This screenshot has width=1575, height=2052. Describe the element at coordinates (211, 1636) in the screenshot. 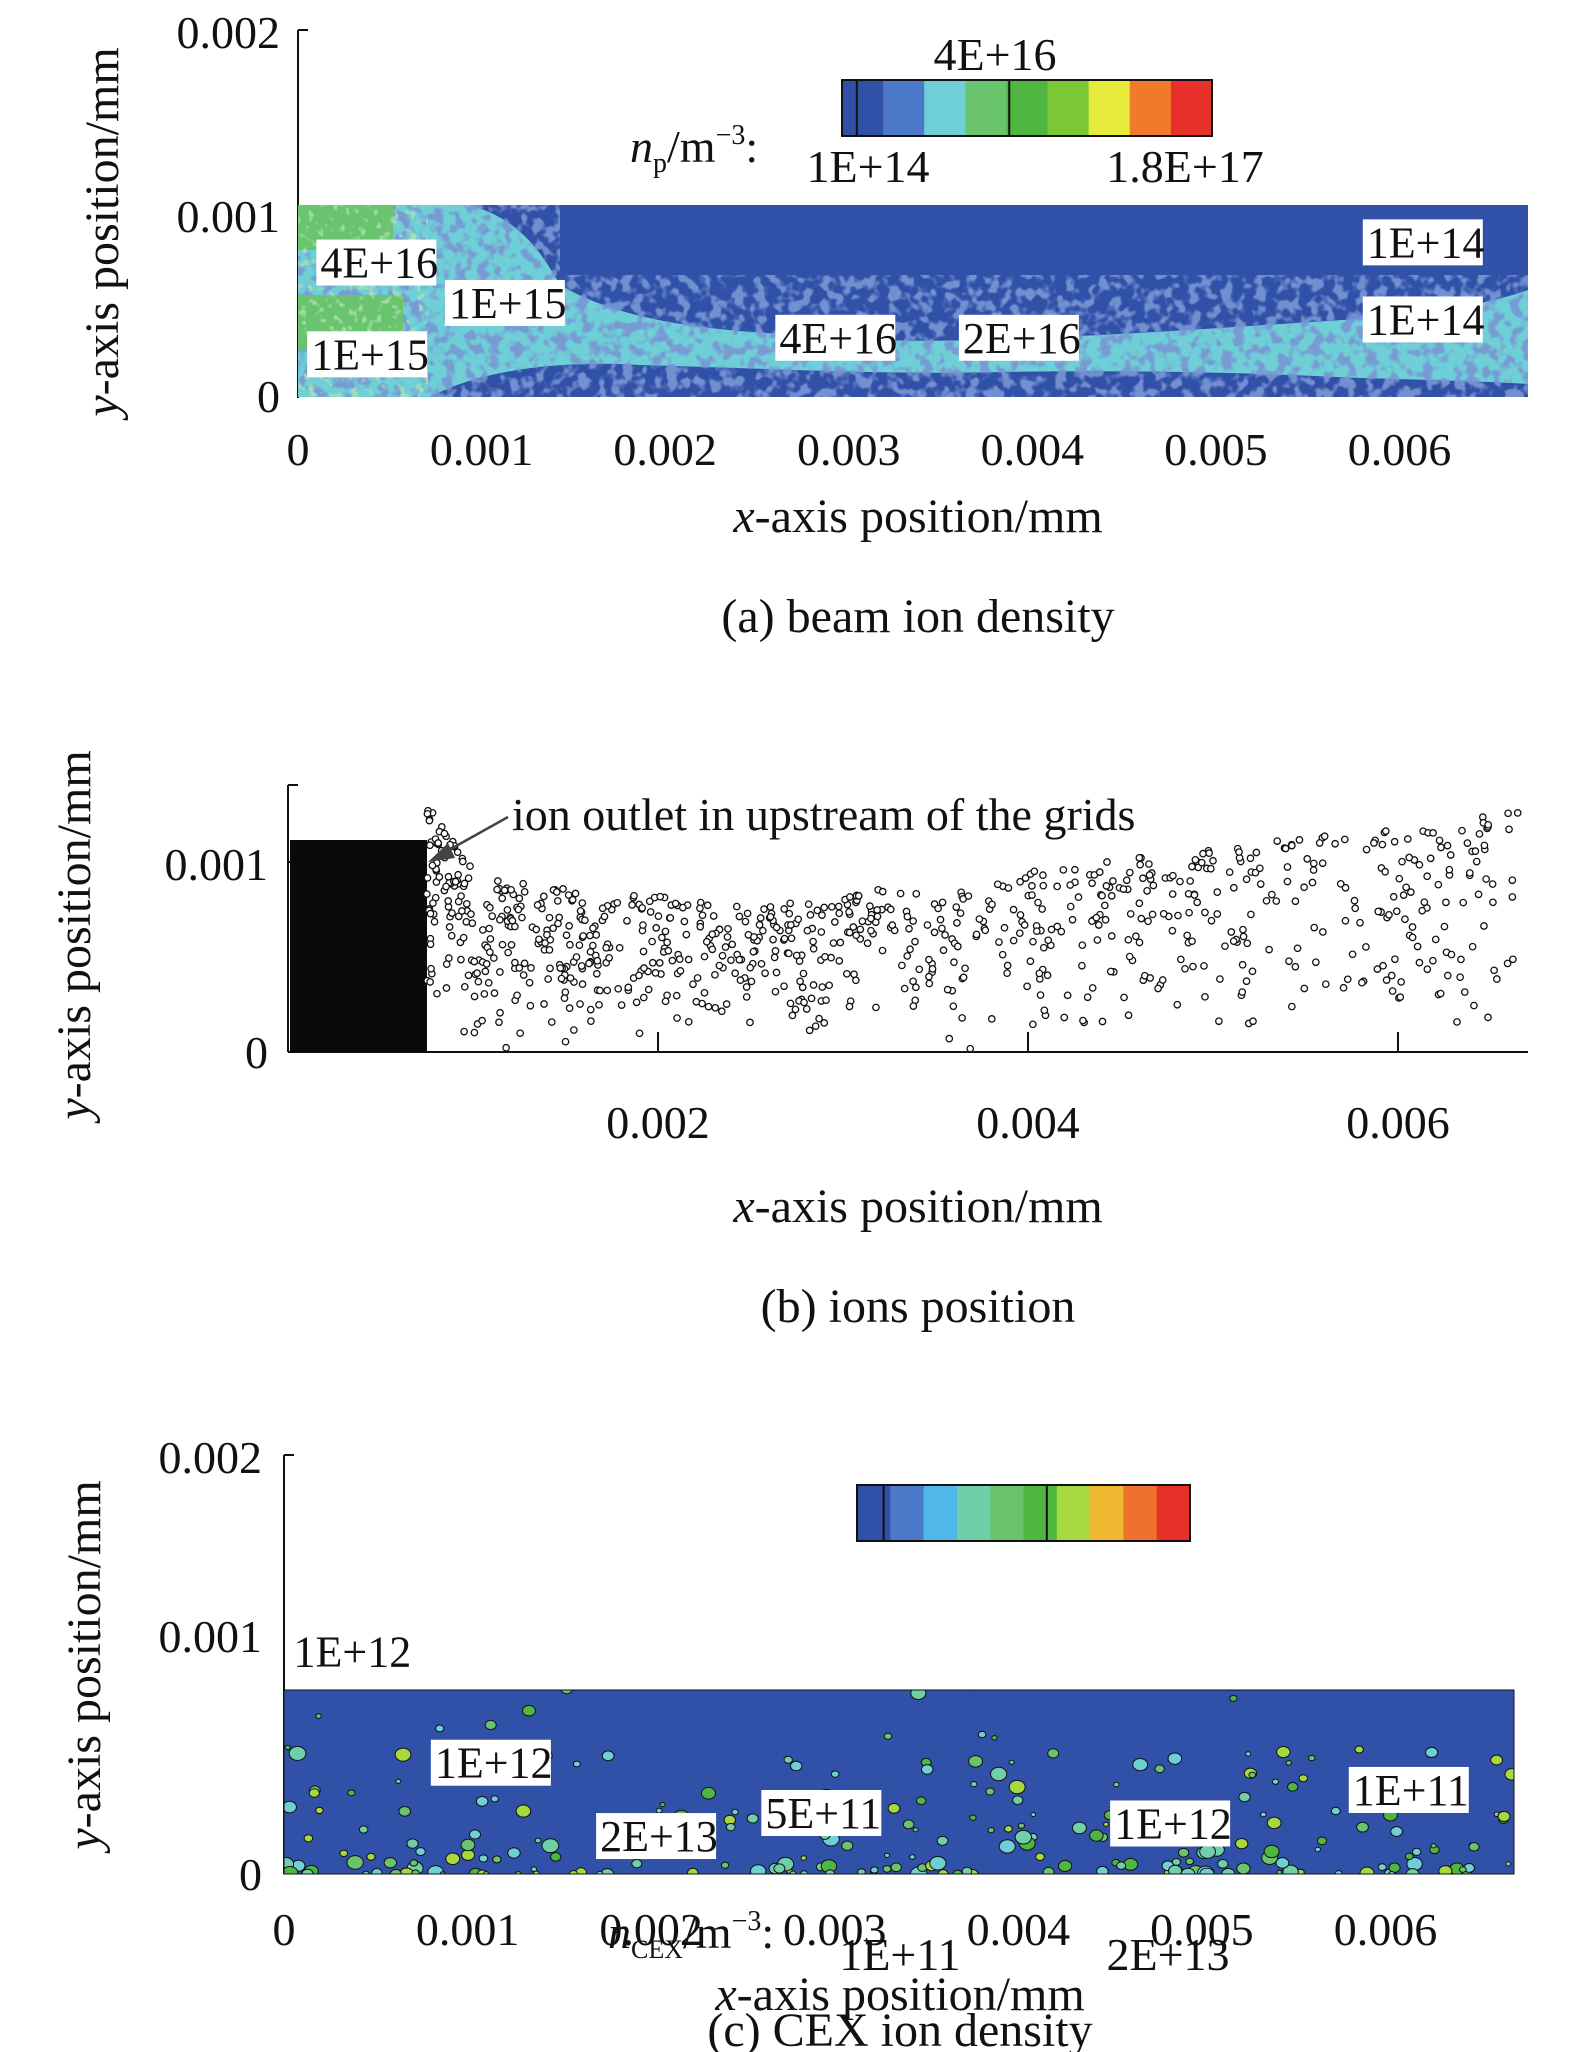

I see `panel-c-y-tick-label: 0.001` at that location.